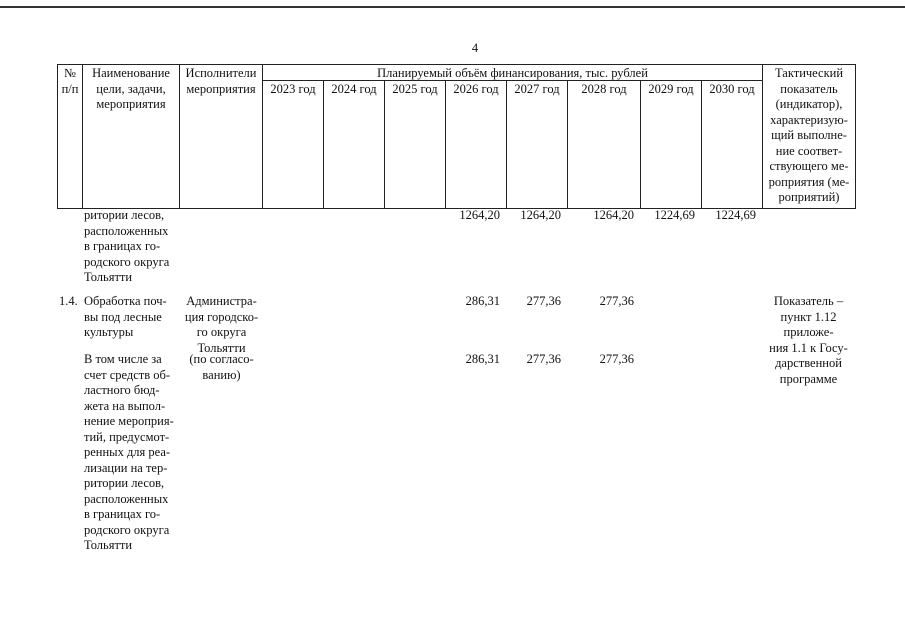  I want to click on header-year: 2025 год, so click(415, 144).